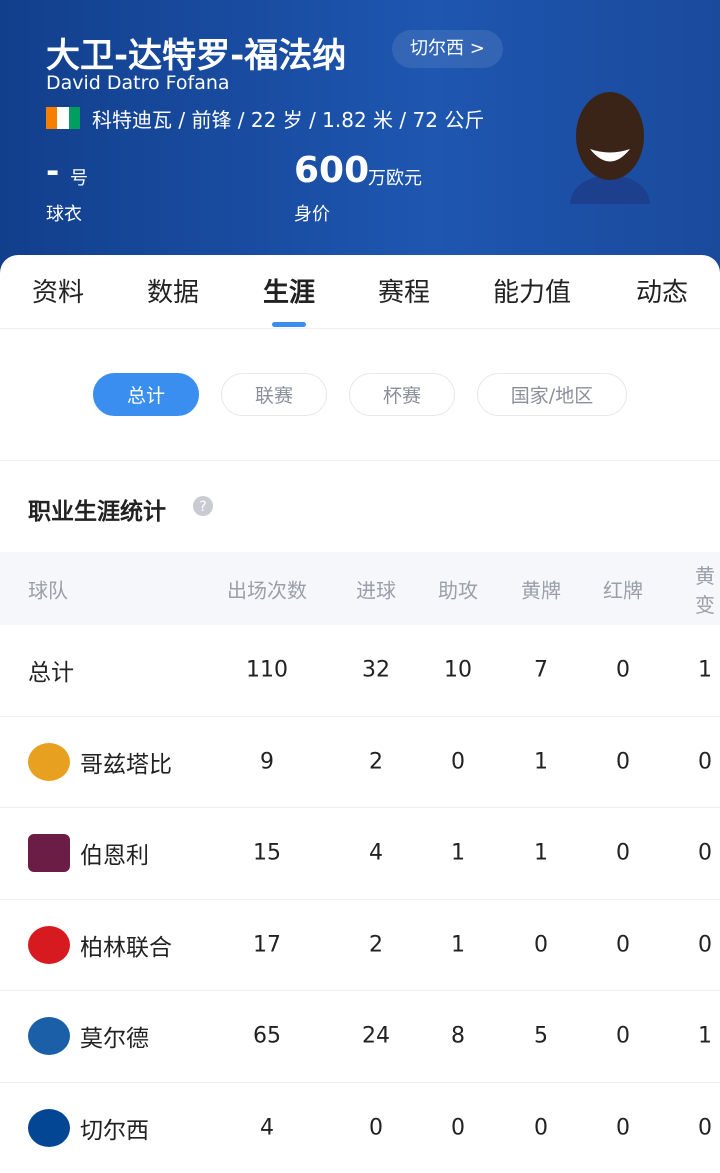 The image size is (720, 1173). I want to click on filter-pill: 国家/地区, so click(552, 394).